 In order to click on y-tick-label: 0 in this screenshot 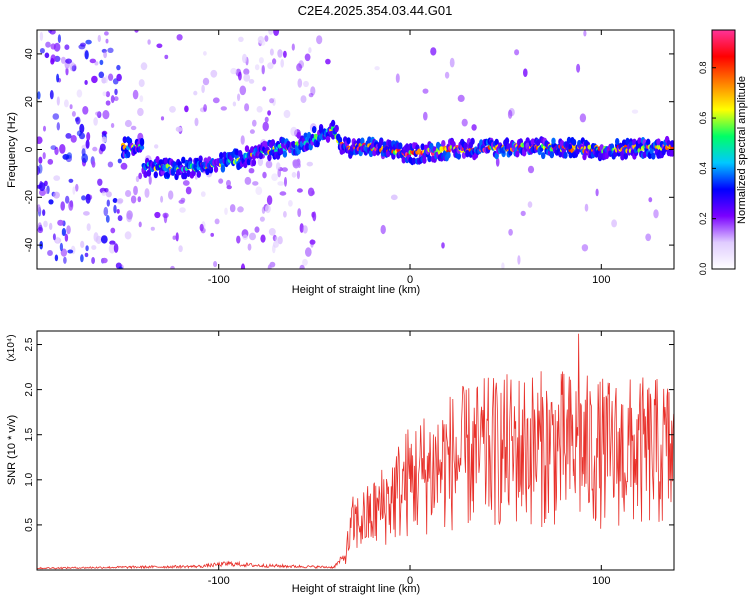, I will do `click(29, 149)`.